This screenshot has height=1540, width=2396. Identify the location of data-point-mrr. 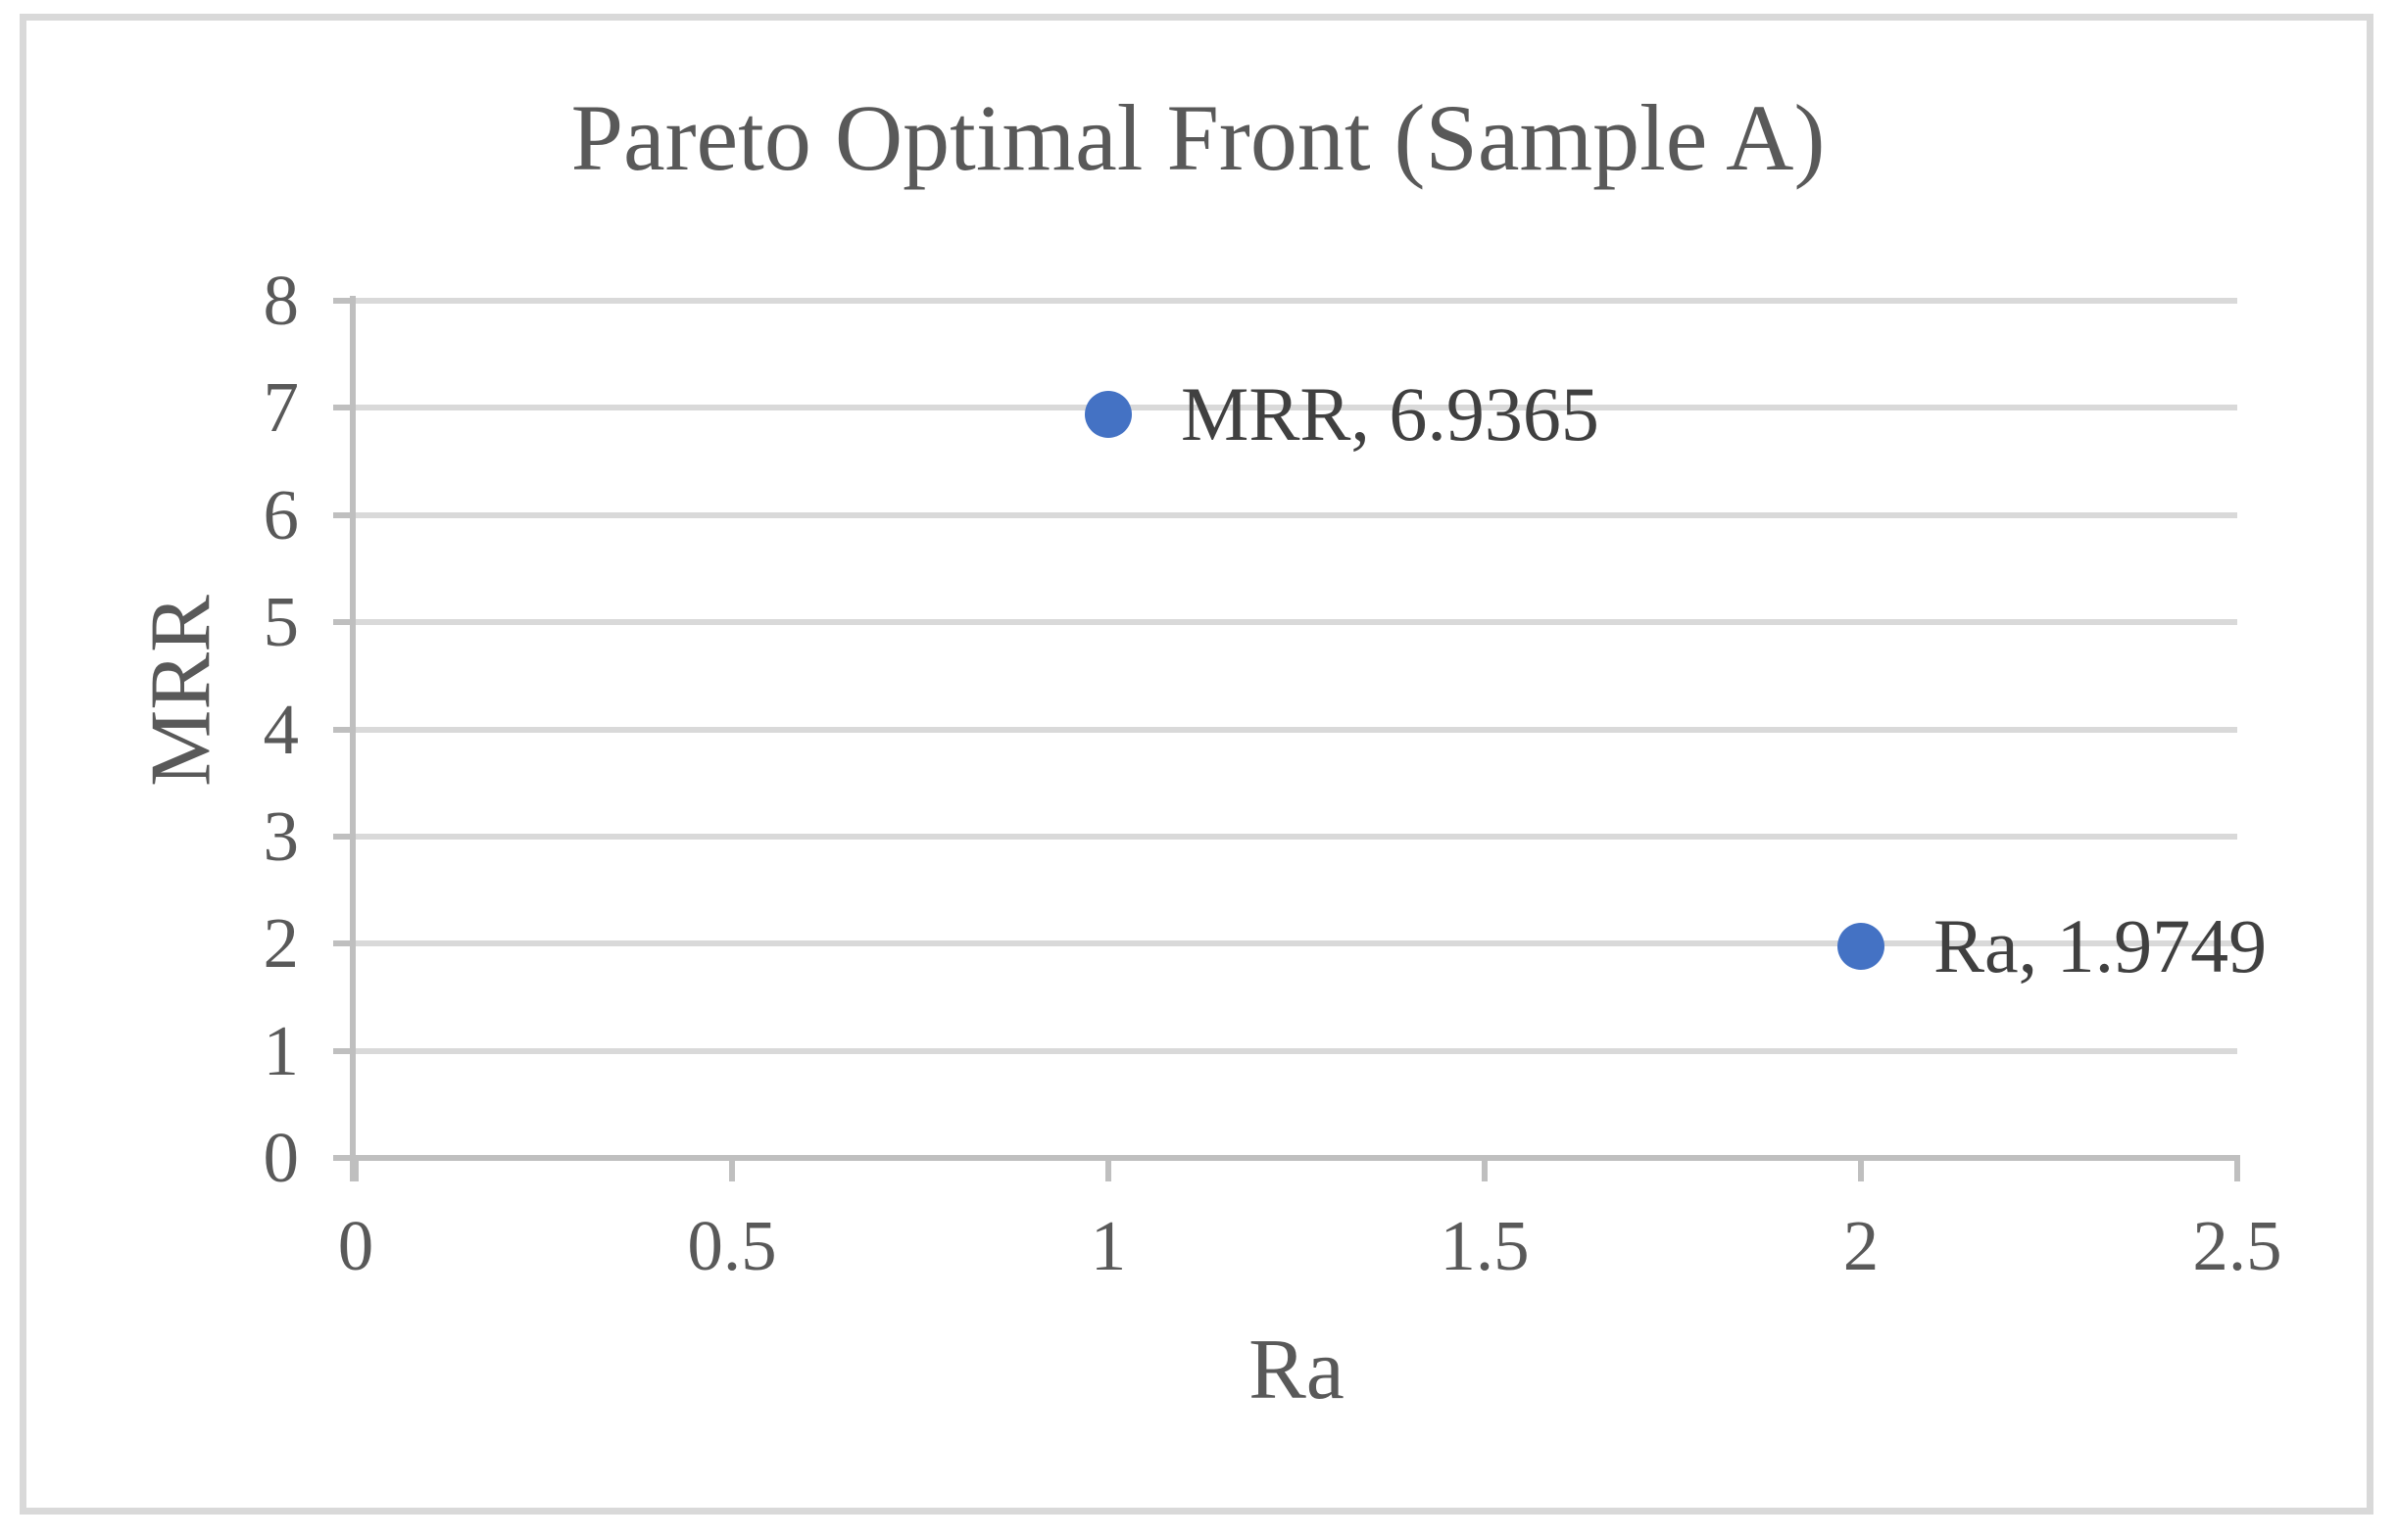
(1108, 415).